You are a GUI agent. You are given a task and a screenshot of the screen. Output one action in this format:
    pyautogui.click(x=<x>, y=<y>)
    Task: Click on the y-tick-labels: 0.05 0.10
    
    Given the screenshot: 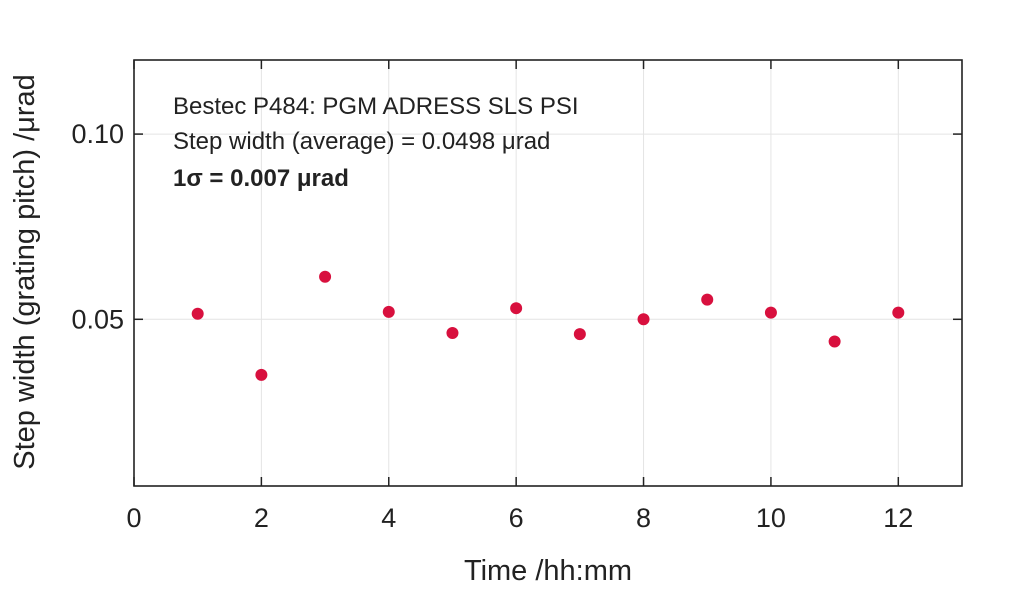 What is the action you would take?
    pyautogui.click(x=97, y=226)
    